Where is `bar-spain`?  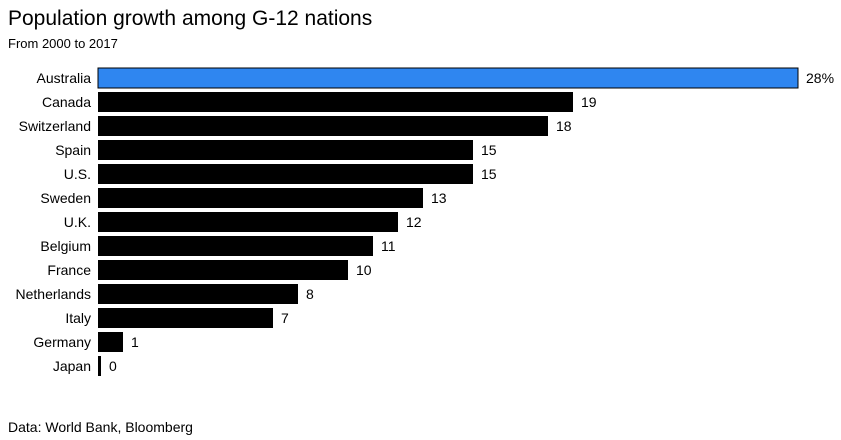 bar-spain is located at coordinates (285, 150).